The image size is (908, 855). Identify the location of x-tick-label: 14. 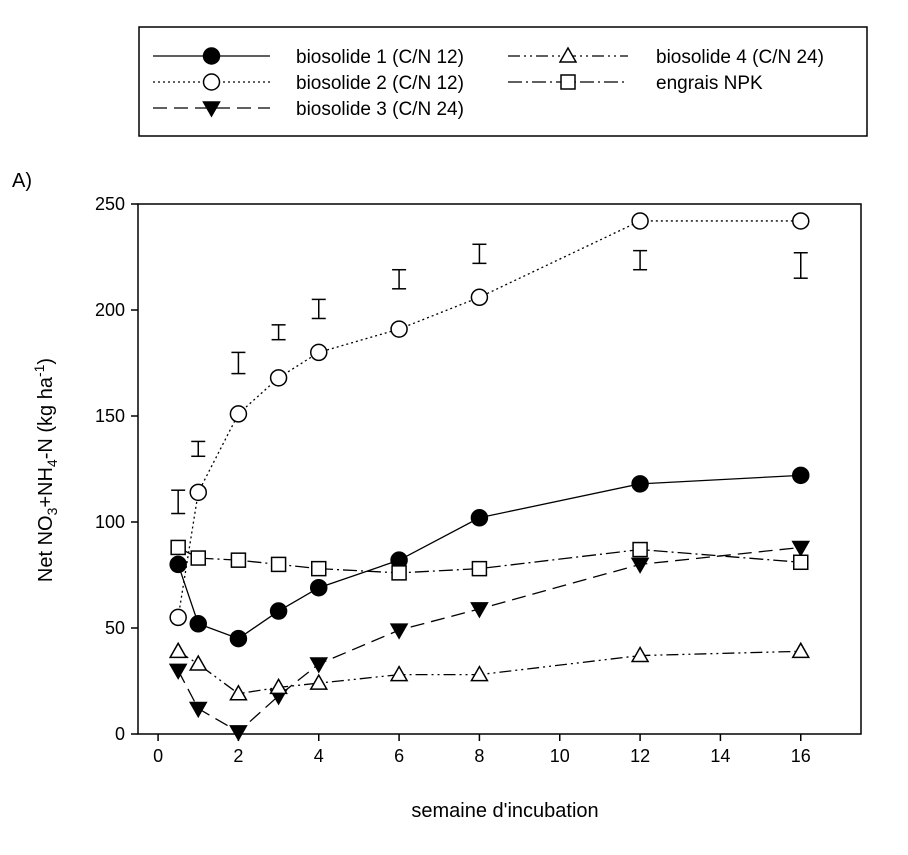
(720, 756).